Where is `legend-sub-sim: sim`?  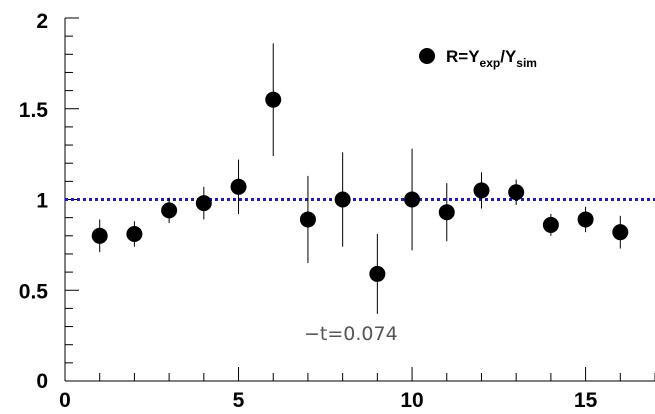 legend-sub-sim: sim is located at coordinates (526, 63).